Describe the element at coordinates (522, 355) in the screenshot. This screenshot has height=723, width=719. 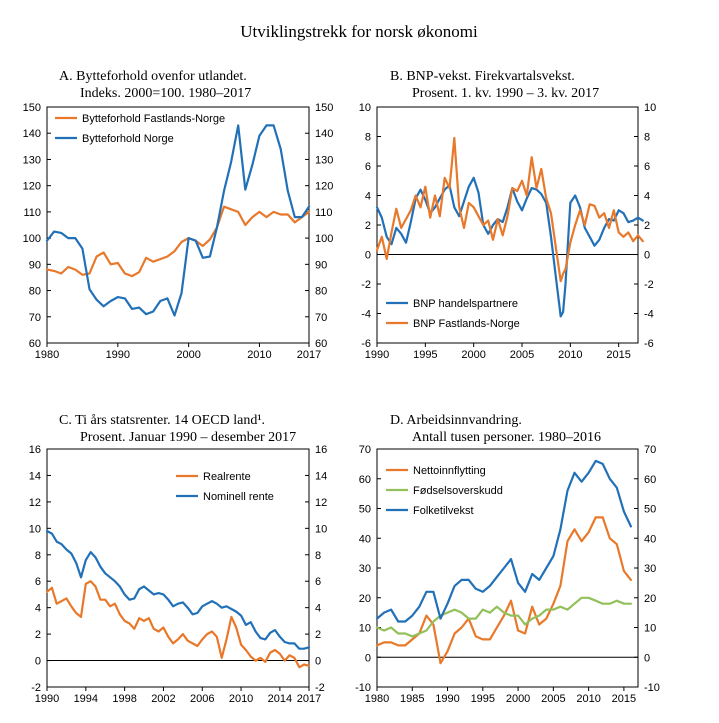
I see `x-tick-label: 2005` at that location.